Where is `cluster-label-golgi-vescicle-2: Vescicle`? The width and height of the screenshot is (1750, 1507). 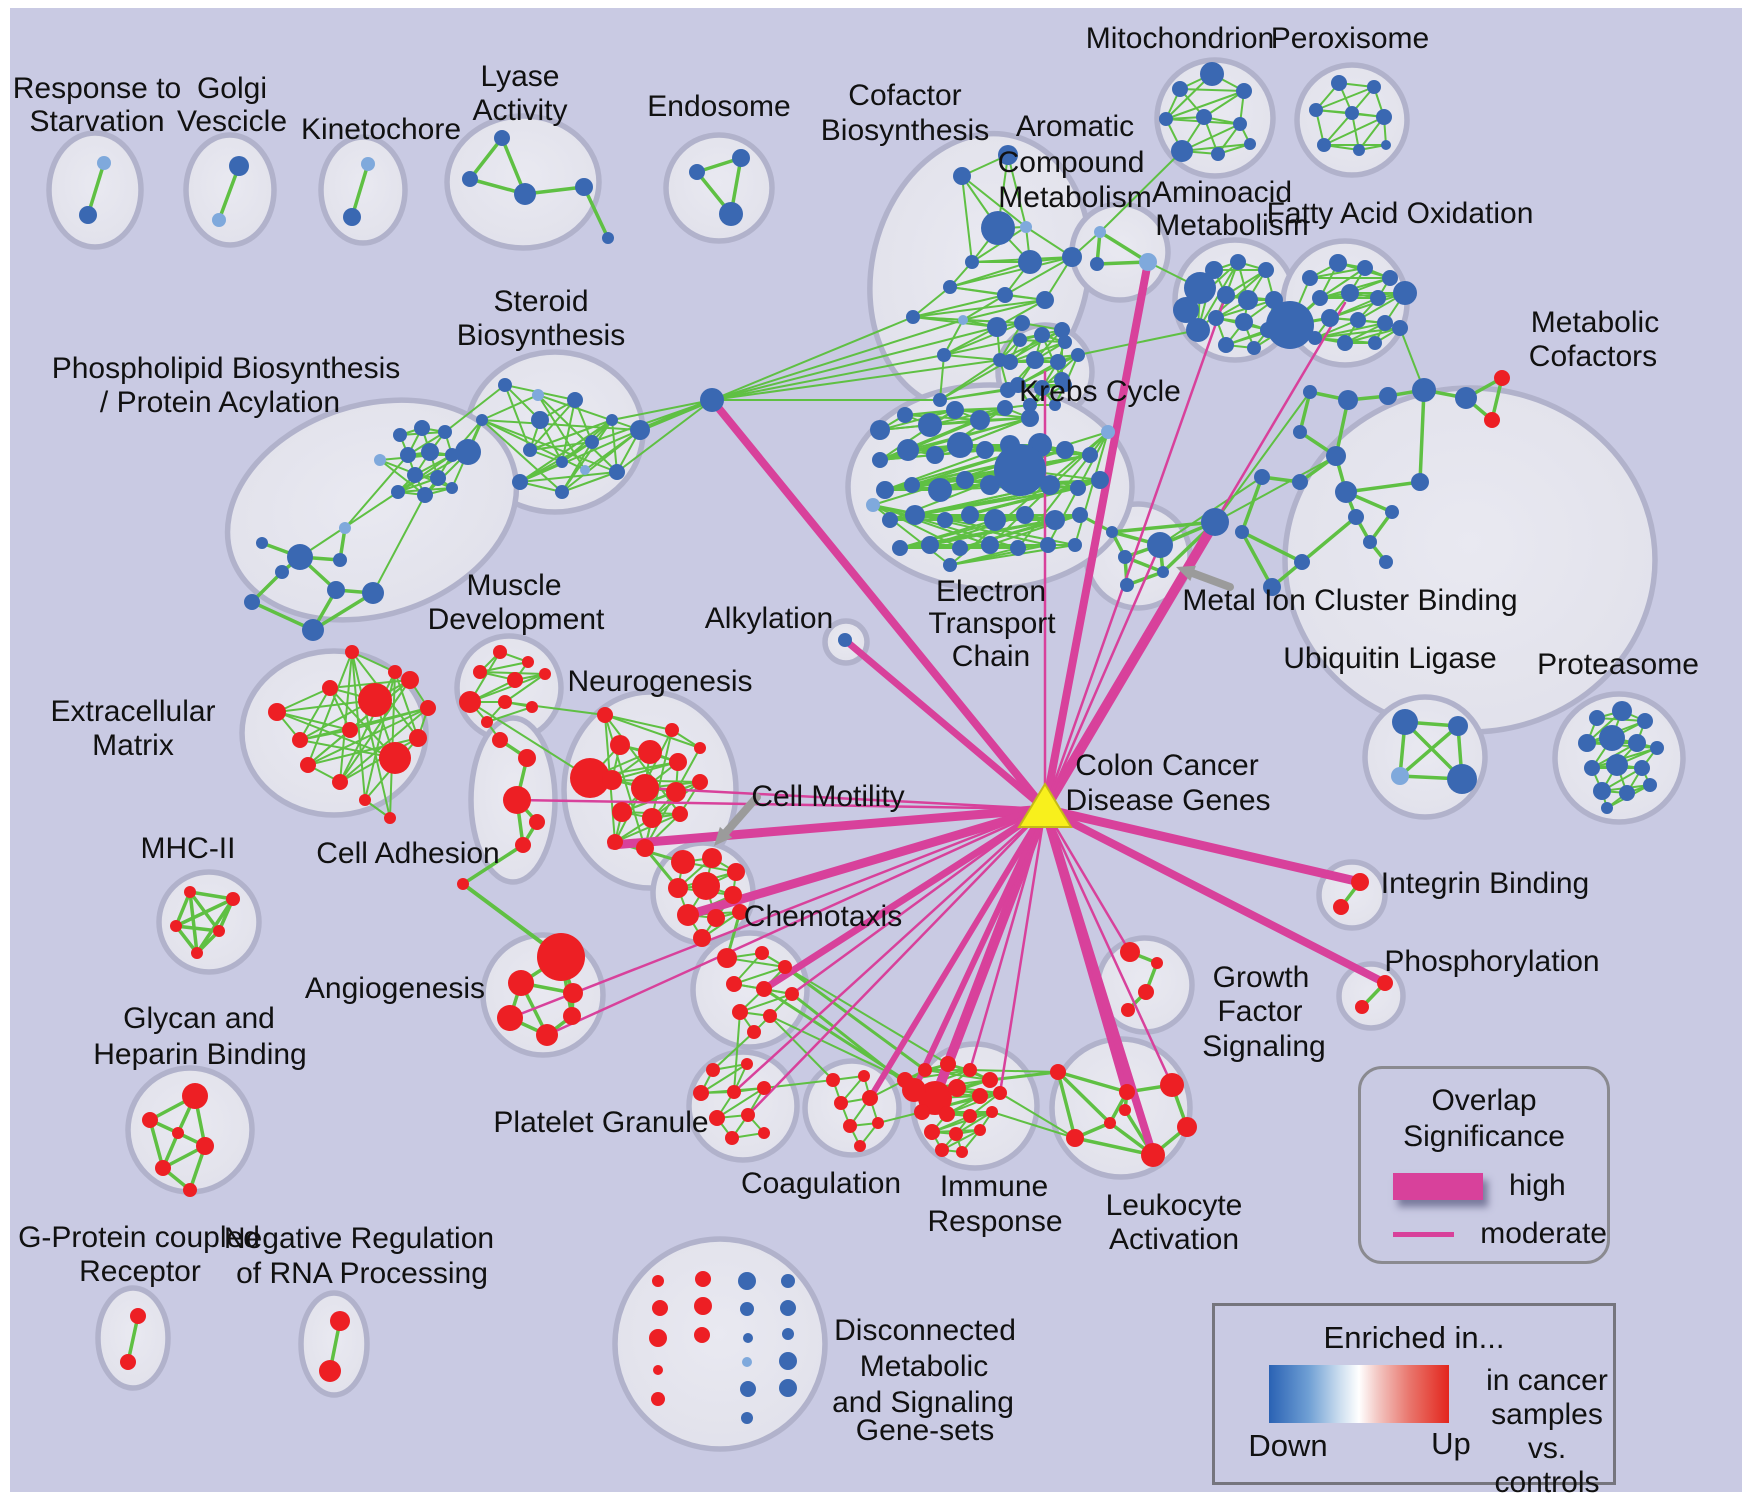
cluster-label-golgi-vescicle-2: Vescicle is located at coordinates (232, 121).